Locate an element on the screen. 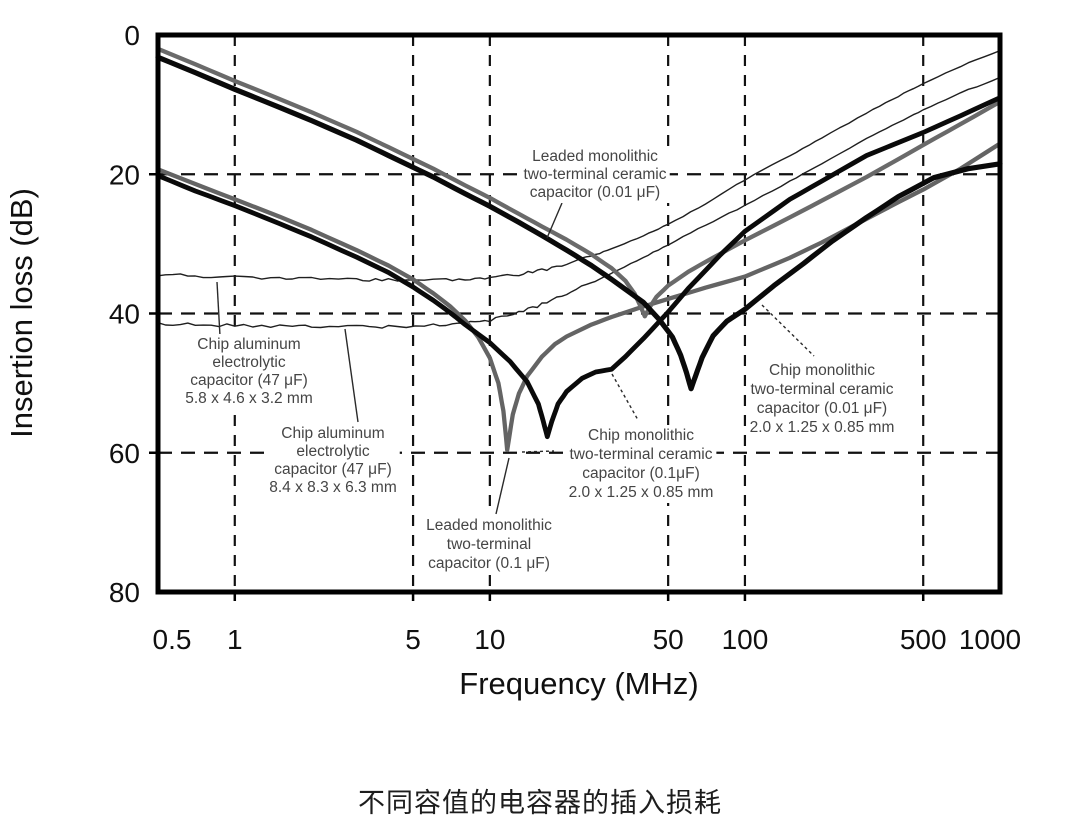 The height and width of the screenshot is (819, 1080). leader-leaded-0p1uF-label is located at coordinates (502, 486).